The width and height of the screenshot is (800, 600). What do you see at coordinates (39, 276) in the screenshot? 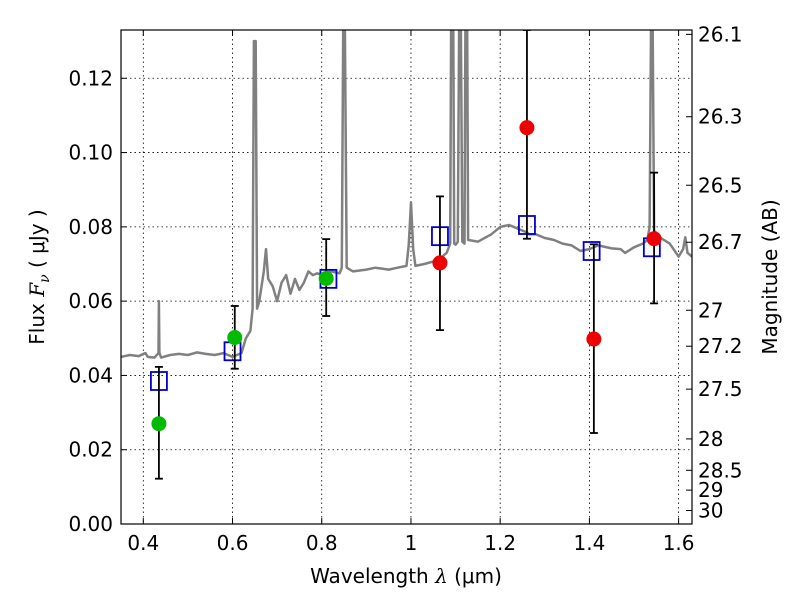
I see `y-axis-label: Flux Fν ( μJy )` at bounding box center [39, 276].